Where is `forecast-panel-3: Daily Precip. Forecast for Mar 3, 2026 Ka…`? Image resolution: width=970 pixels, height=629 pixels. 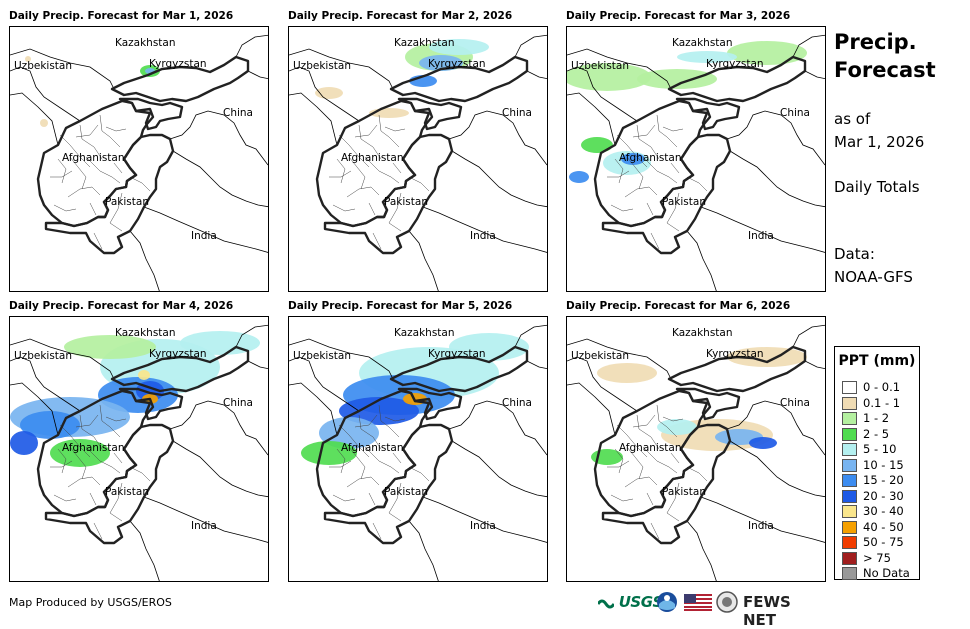
forecast-panel-3: Daily Precip. Forecast for Mar 3, 2026 Ka… is located at coordinates (696, 151).